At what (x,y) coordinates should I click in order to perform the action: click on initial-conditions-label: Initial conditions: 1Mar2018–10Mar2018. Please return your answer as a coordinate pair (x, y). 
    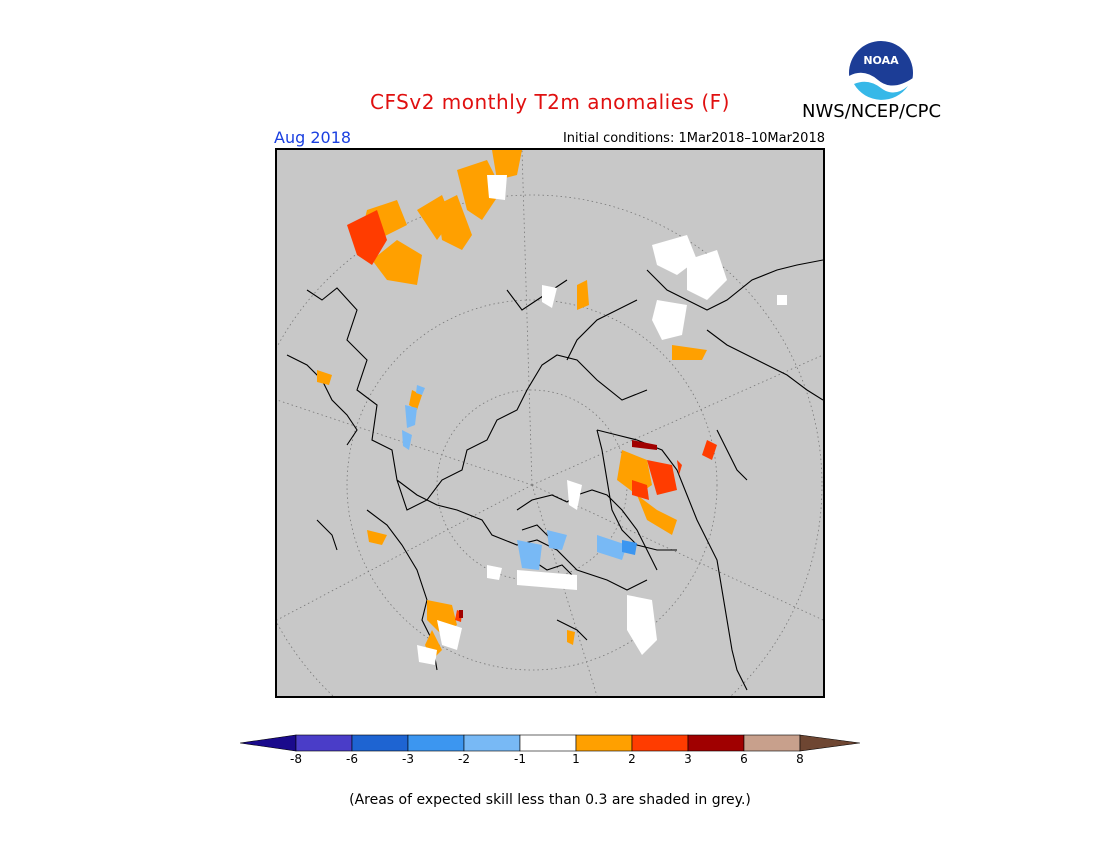
    Looking at the image, I should click on (693, 138).